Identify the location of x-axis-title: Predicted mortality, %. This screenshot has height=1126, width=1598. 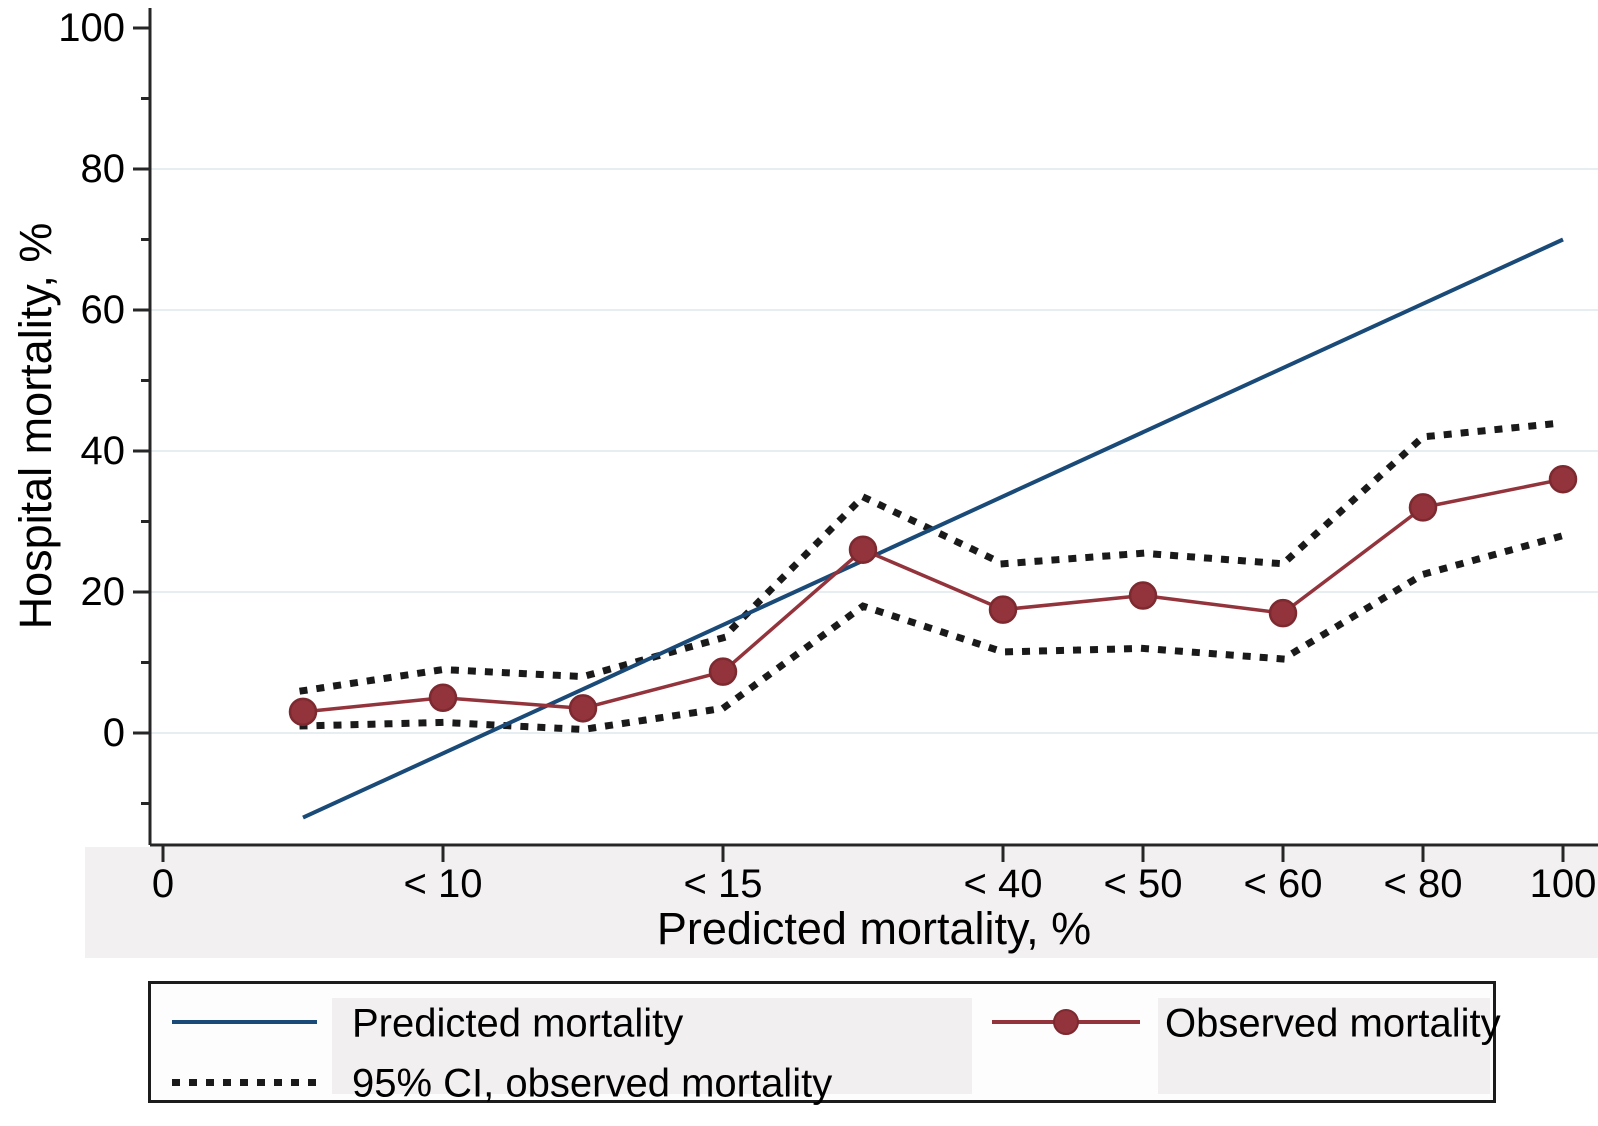
(874, 928).